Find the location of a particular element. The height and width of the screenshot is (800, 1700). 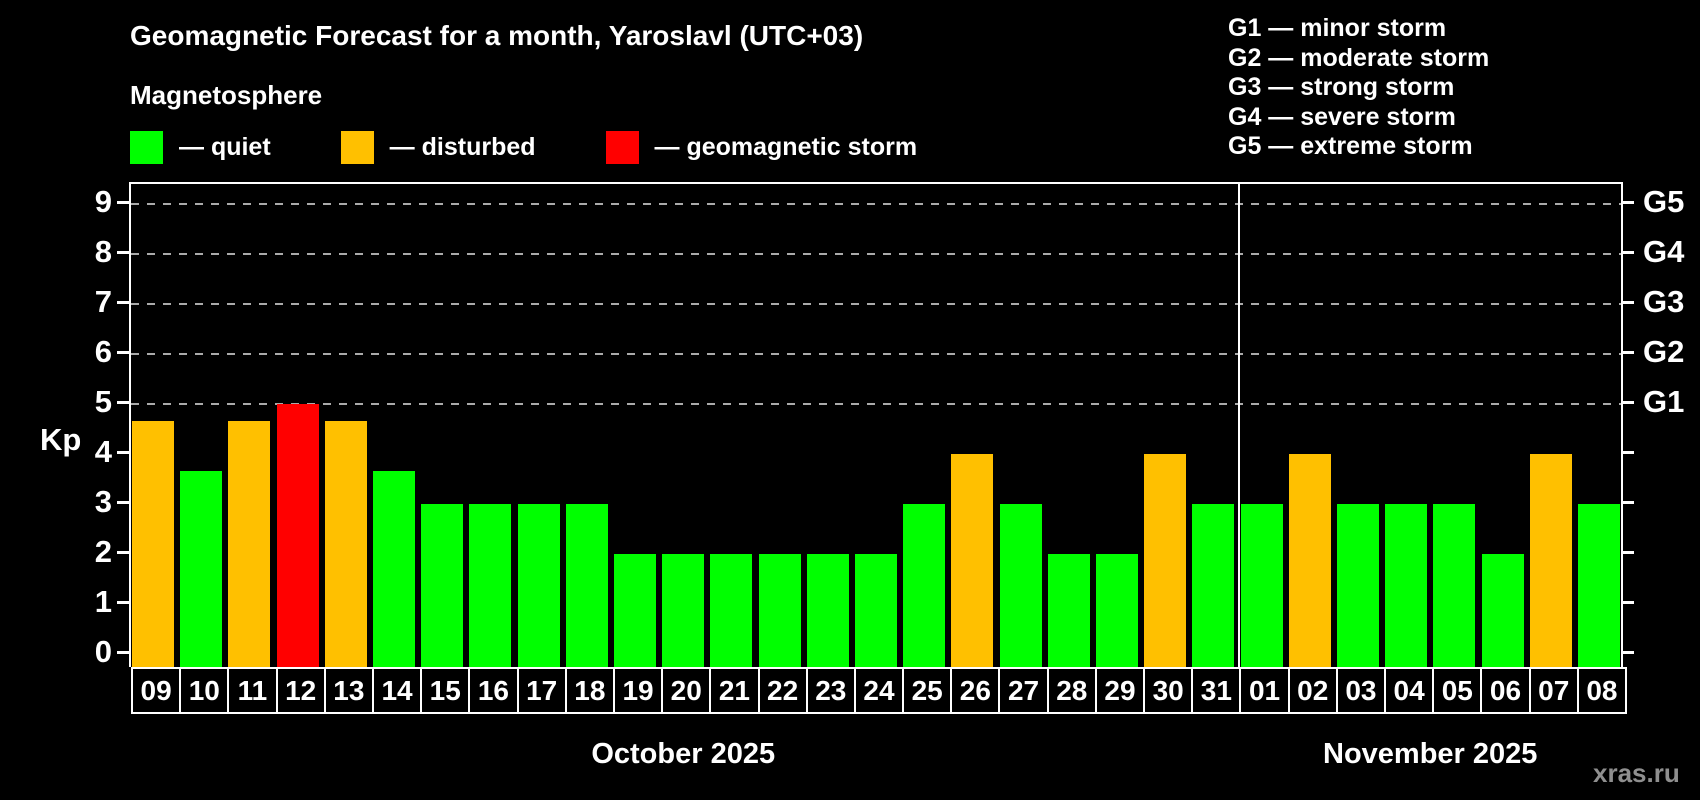

storm-scale-line: G1 — minor storm is located at coordinates (1337, 28).